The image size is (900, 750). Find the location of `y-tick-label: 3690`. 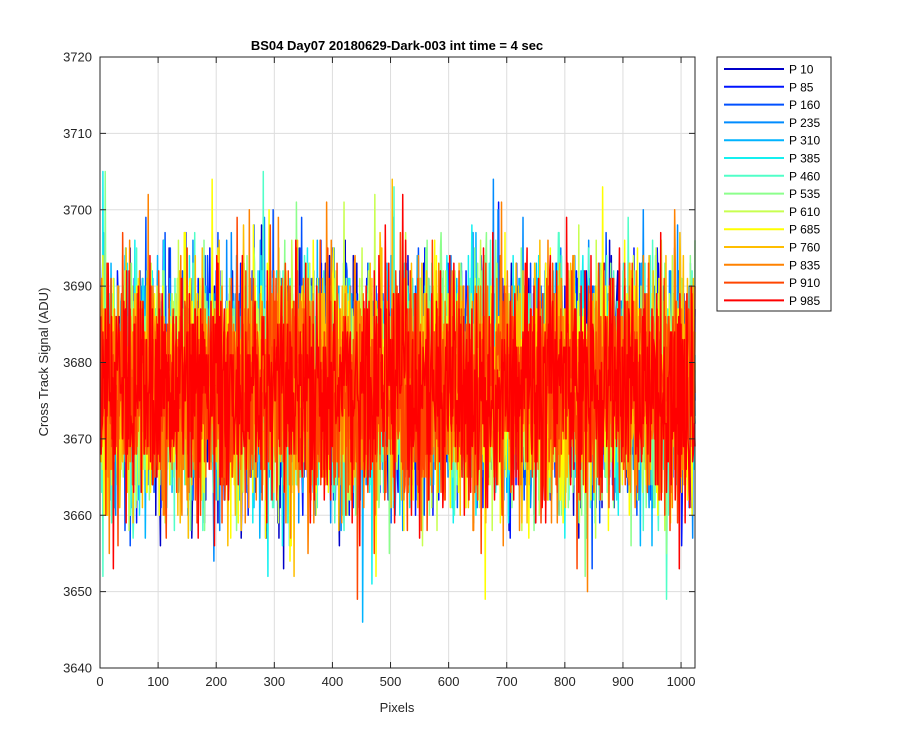

y-tick-label: 3690 is located at coordinates (77, 286).